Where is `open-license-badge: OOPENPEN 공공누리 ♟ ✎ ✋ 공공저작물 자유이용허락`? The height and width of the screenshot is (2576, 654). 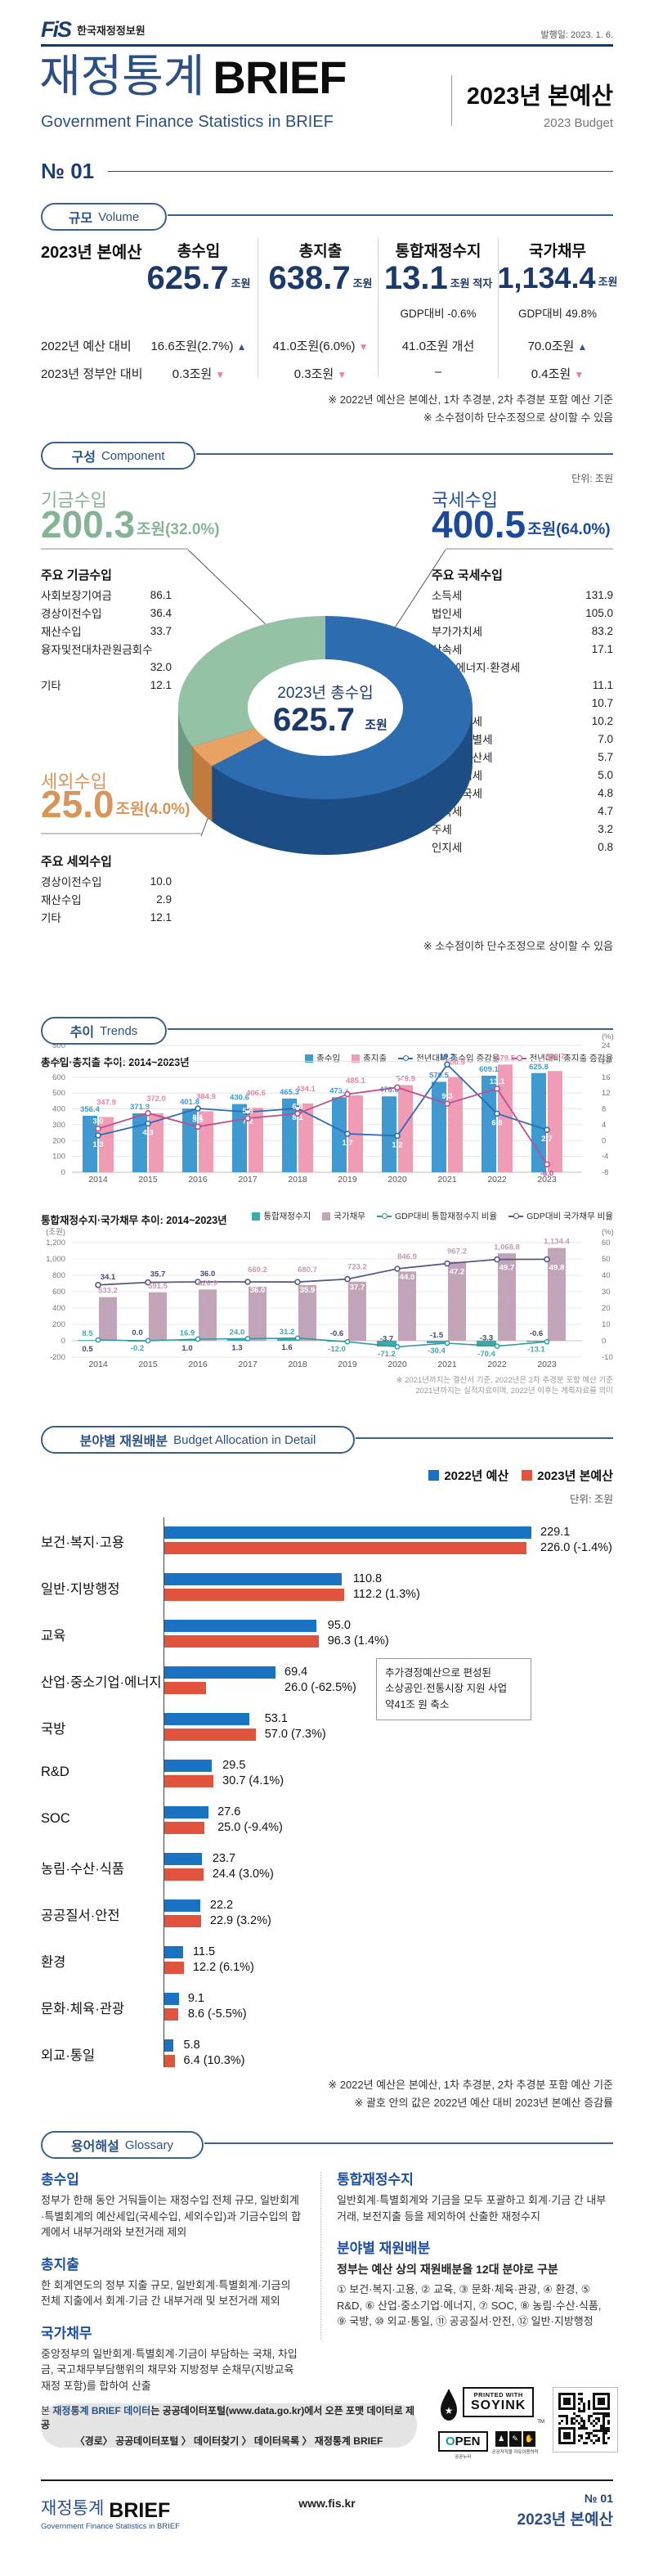 open-license-badge: OOPENPEN 공공누리 ♟ ✎ ✋ 공공저작물 자유이용허락 is located at coordinates (488, 2445).